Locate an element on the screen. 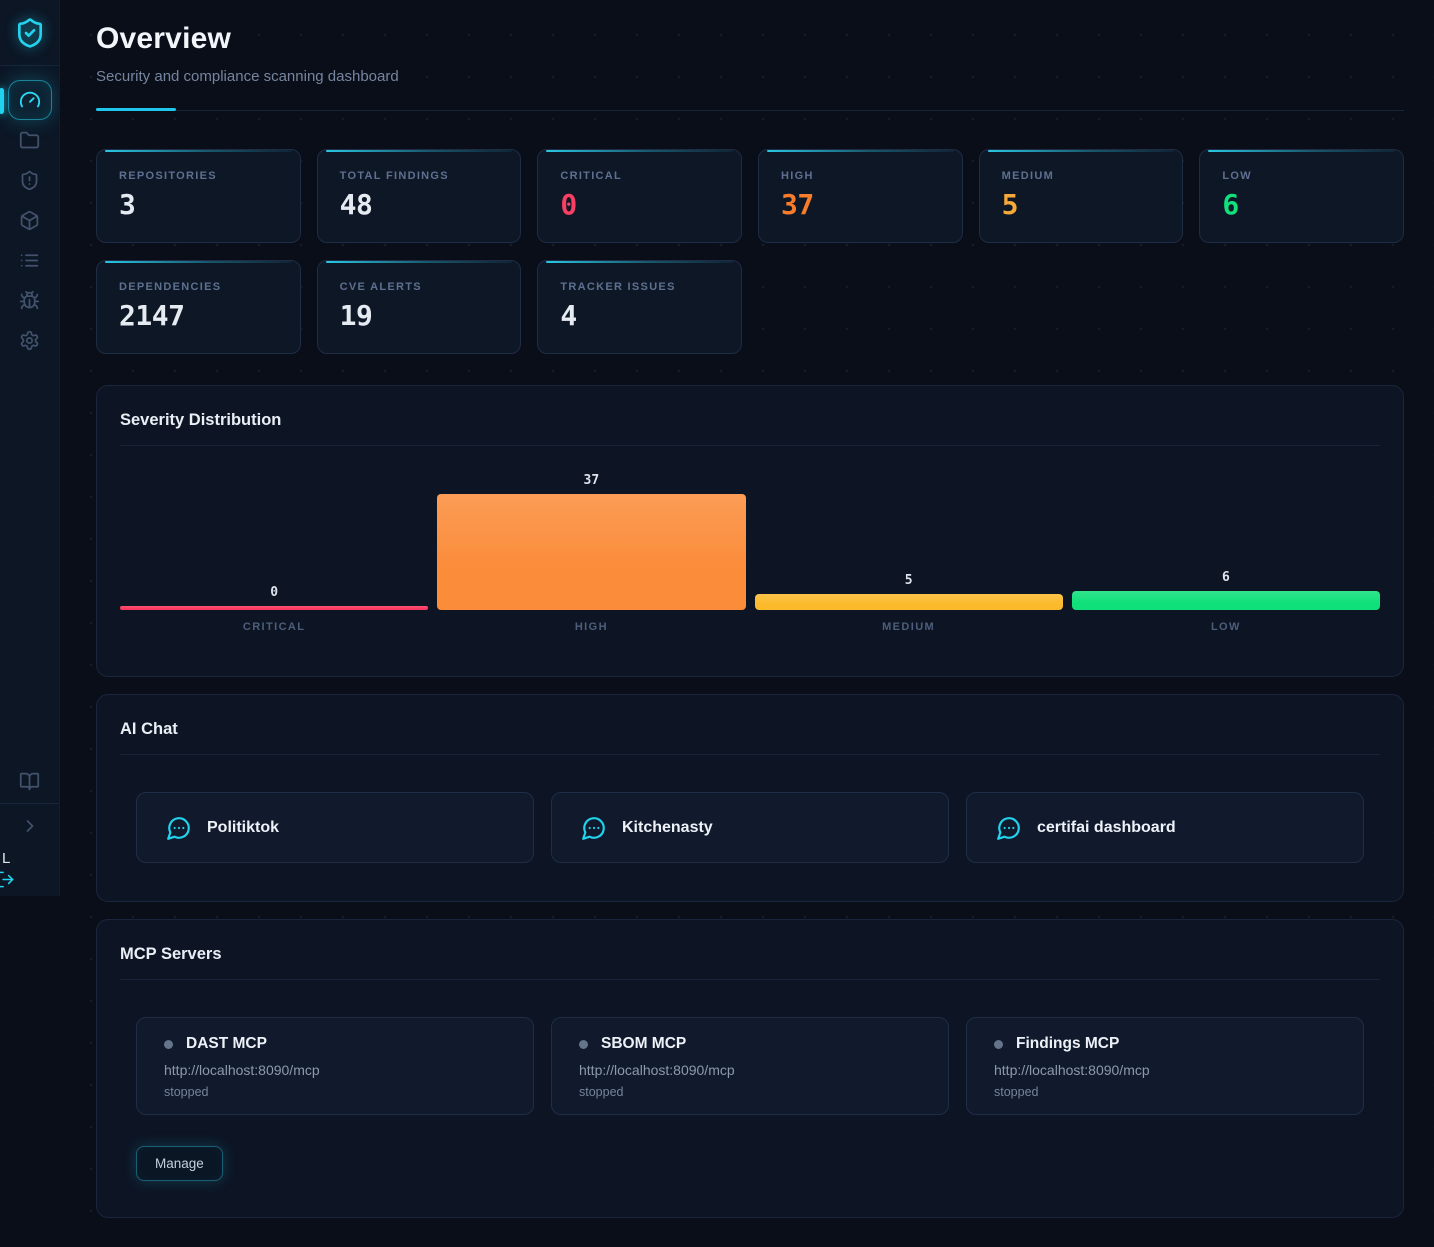 The width and height of the screenshot is (1434, 1247). sidebar-item-repositories is located at coordinates (30, 140).